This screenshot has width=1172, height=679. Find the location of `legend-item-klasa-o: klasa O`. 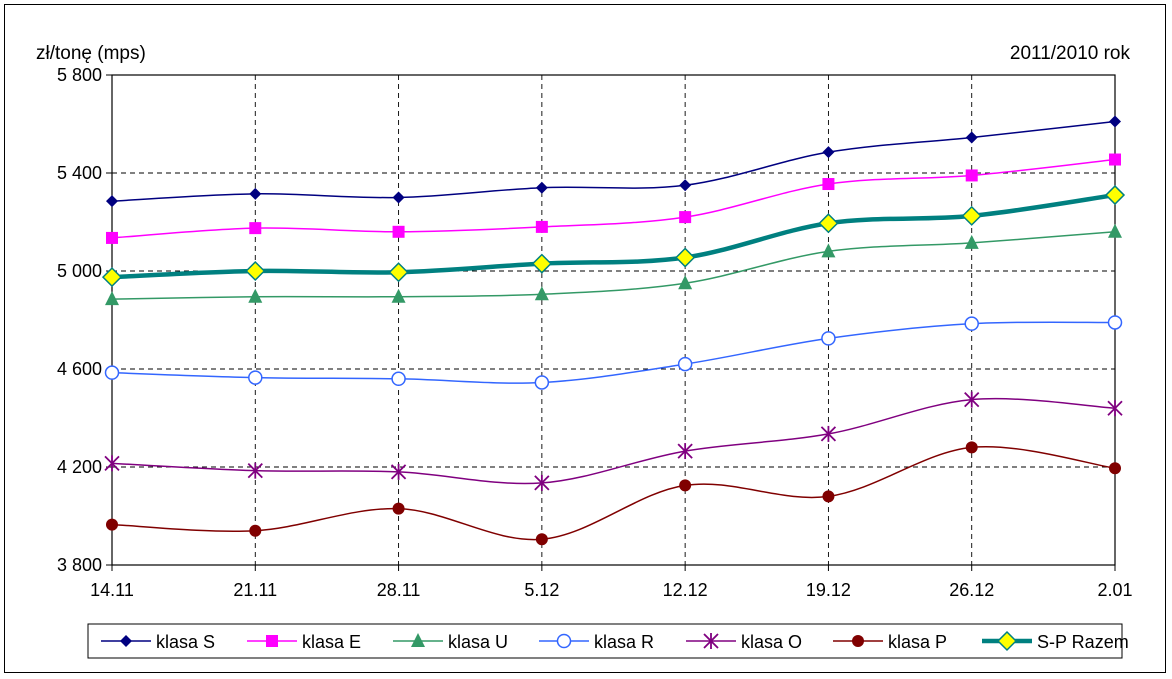

legend-item-klasa-o: klasa O is located at coordinates (744, 642).